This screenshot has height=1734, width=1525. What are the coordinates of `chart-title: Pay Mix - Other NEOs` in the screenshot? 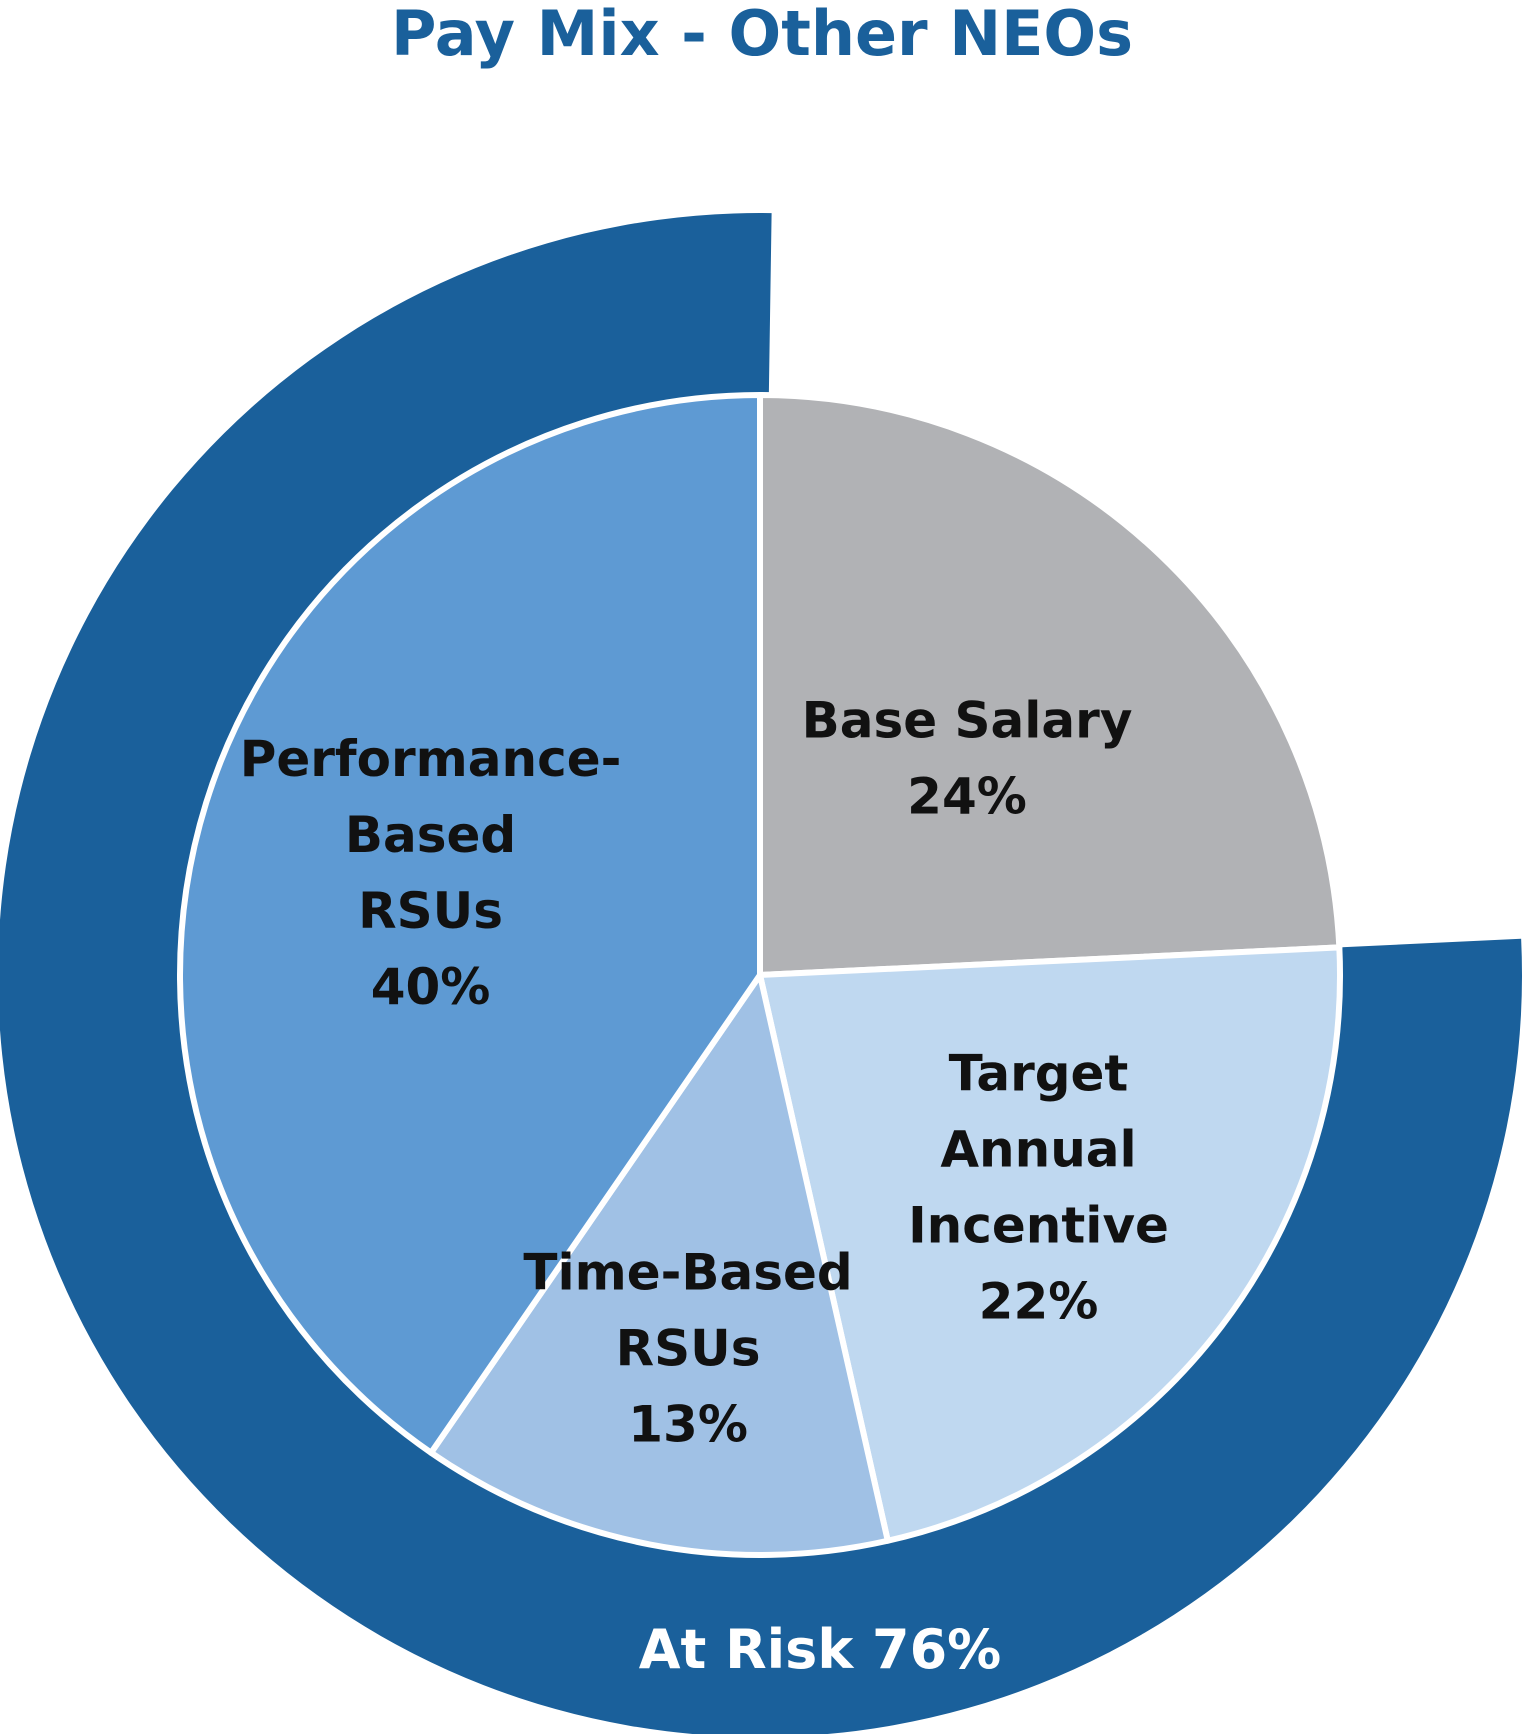 It's located at (762, 35).